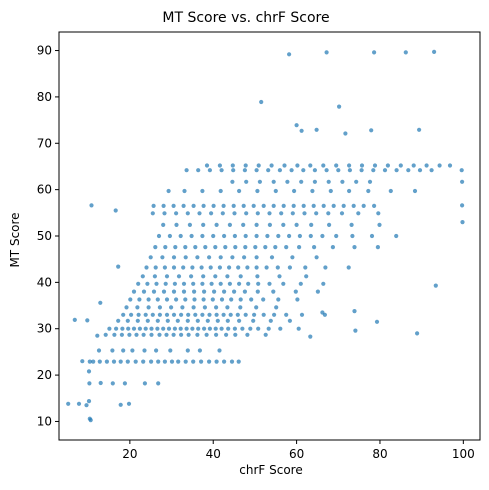 Image resolution: width=489 pixels, height=490 pixels. What do you see at coordinates (44, 51) in the screenshot?
I see `y-tick-label: 90` at bounding box center [44, 51].